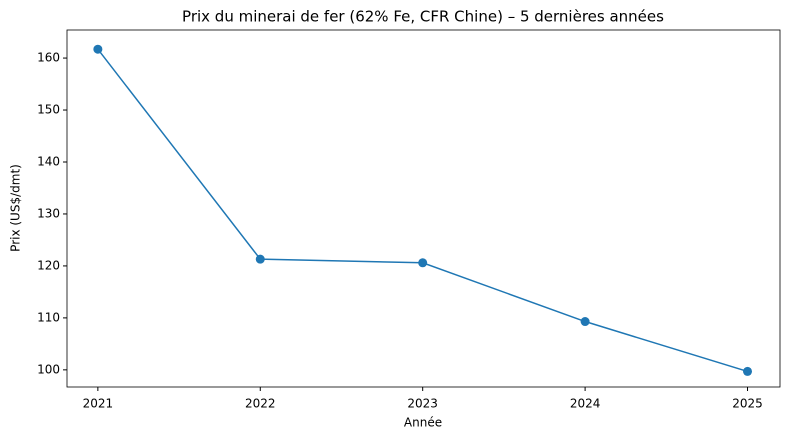 This screenshot has height=440, width=789. I want to click on x-axis-label: Année, so click(423, 423).